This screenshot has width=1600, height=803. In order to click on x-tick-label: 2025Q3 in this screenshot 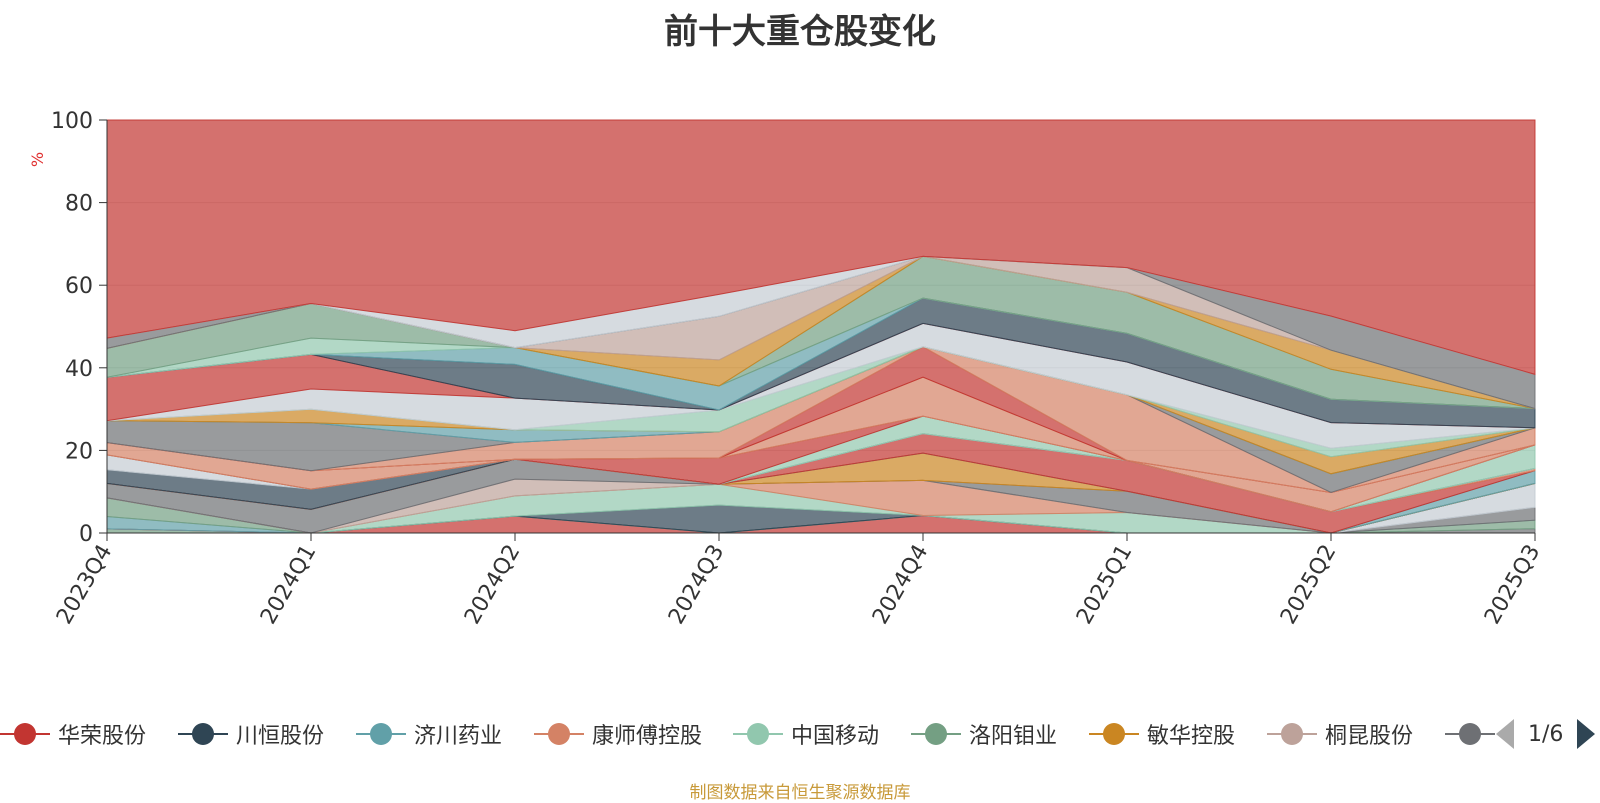, I will do `click(1512, 585)`.